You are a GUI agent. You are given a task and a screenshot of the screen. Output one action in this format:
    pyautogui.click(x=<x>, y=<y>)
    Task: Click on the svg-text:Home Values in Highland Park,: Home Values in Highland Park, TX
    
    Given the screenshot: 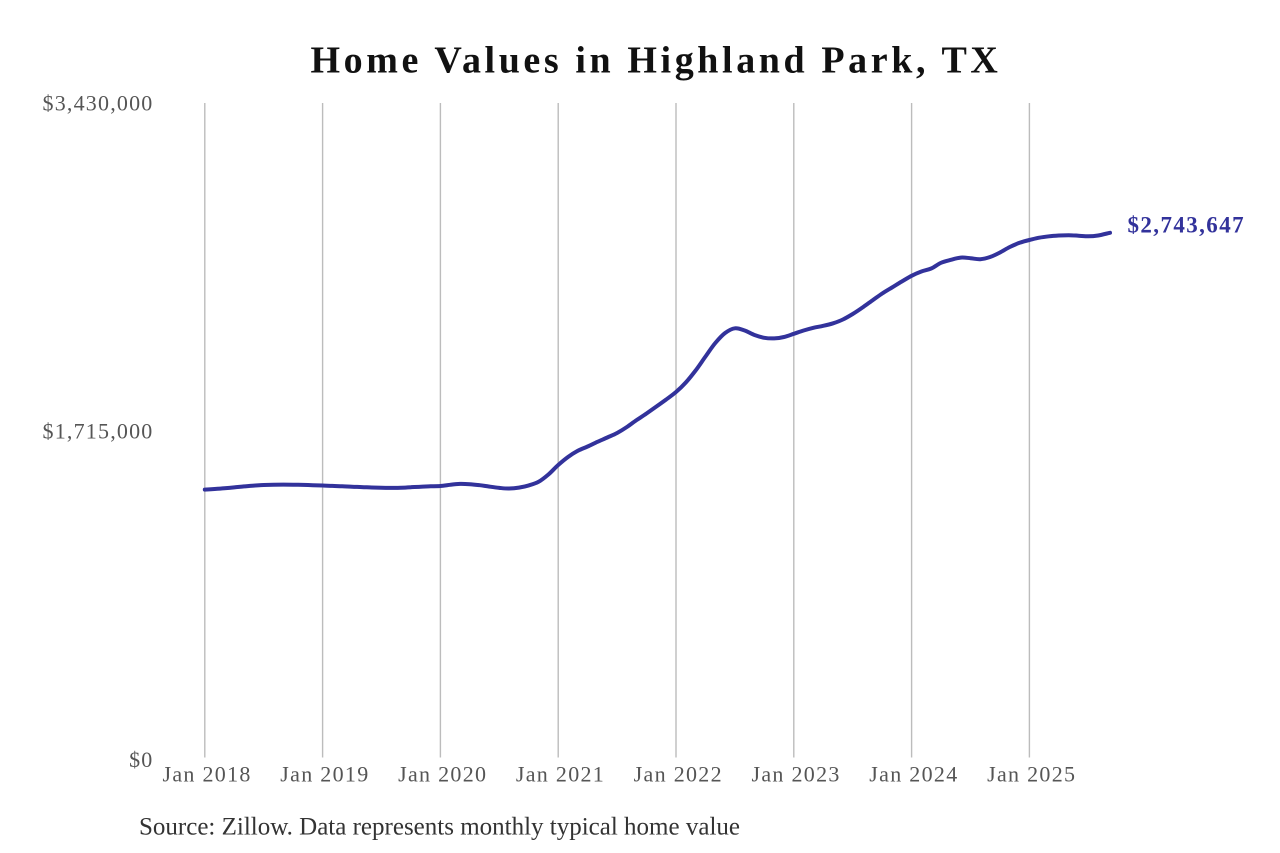 What is the action you would take?
    pyautogui.click(x=656, y=61)
    